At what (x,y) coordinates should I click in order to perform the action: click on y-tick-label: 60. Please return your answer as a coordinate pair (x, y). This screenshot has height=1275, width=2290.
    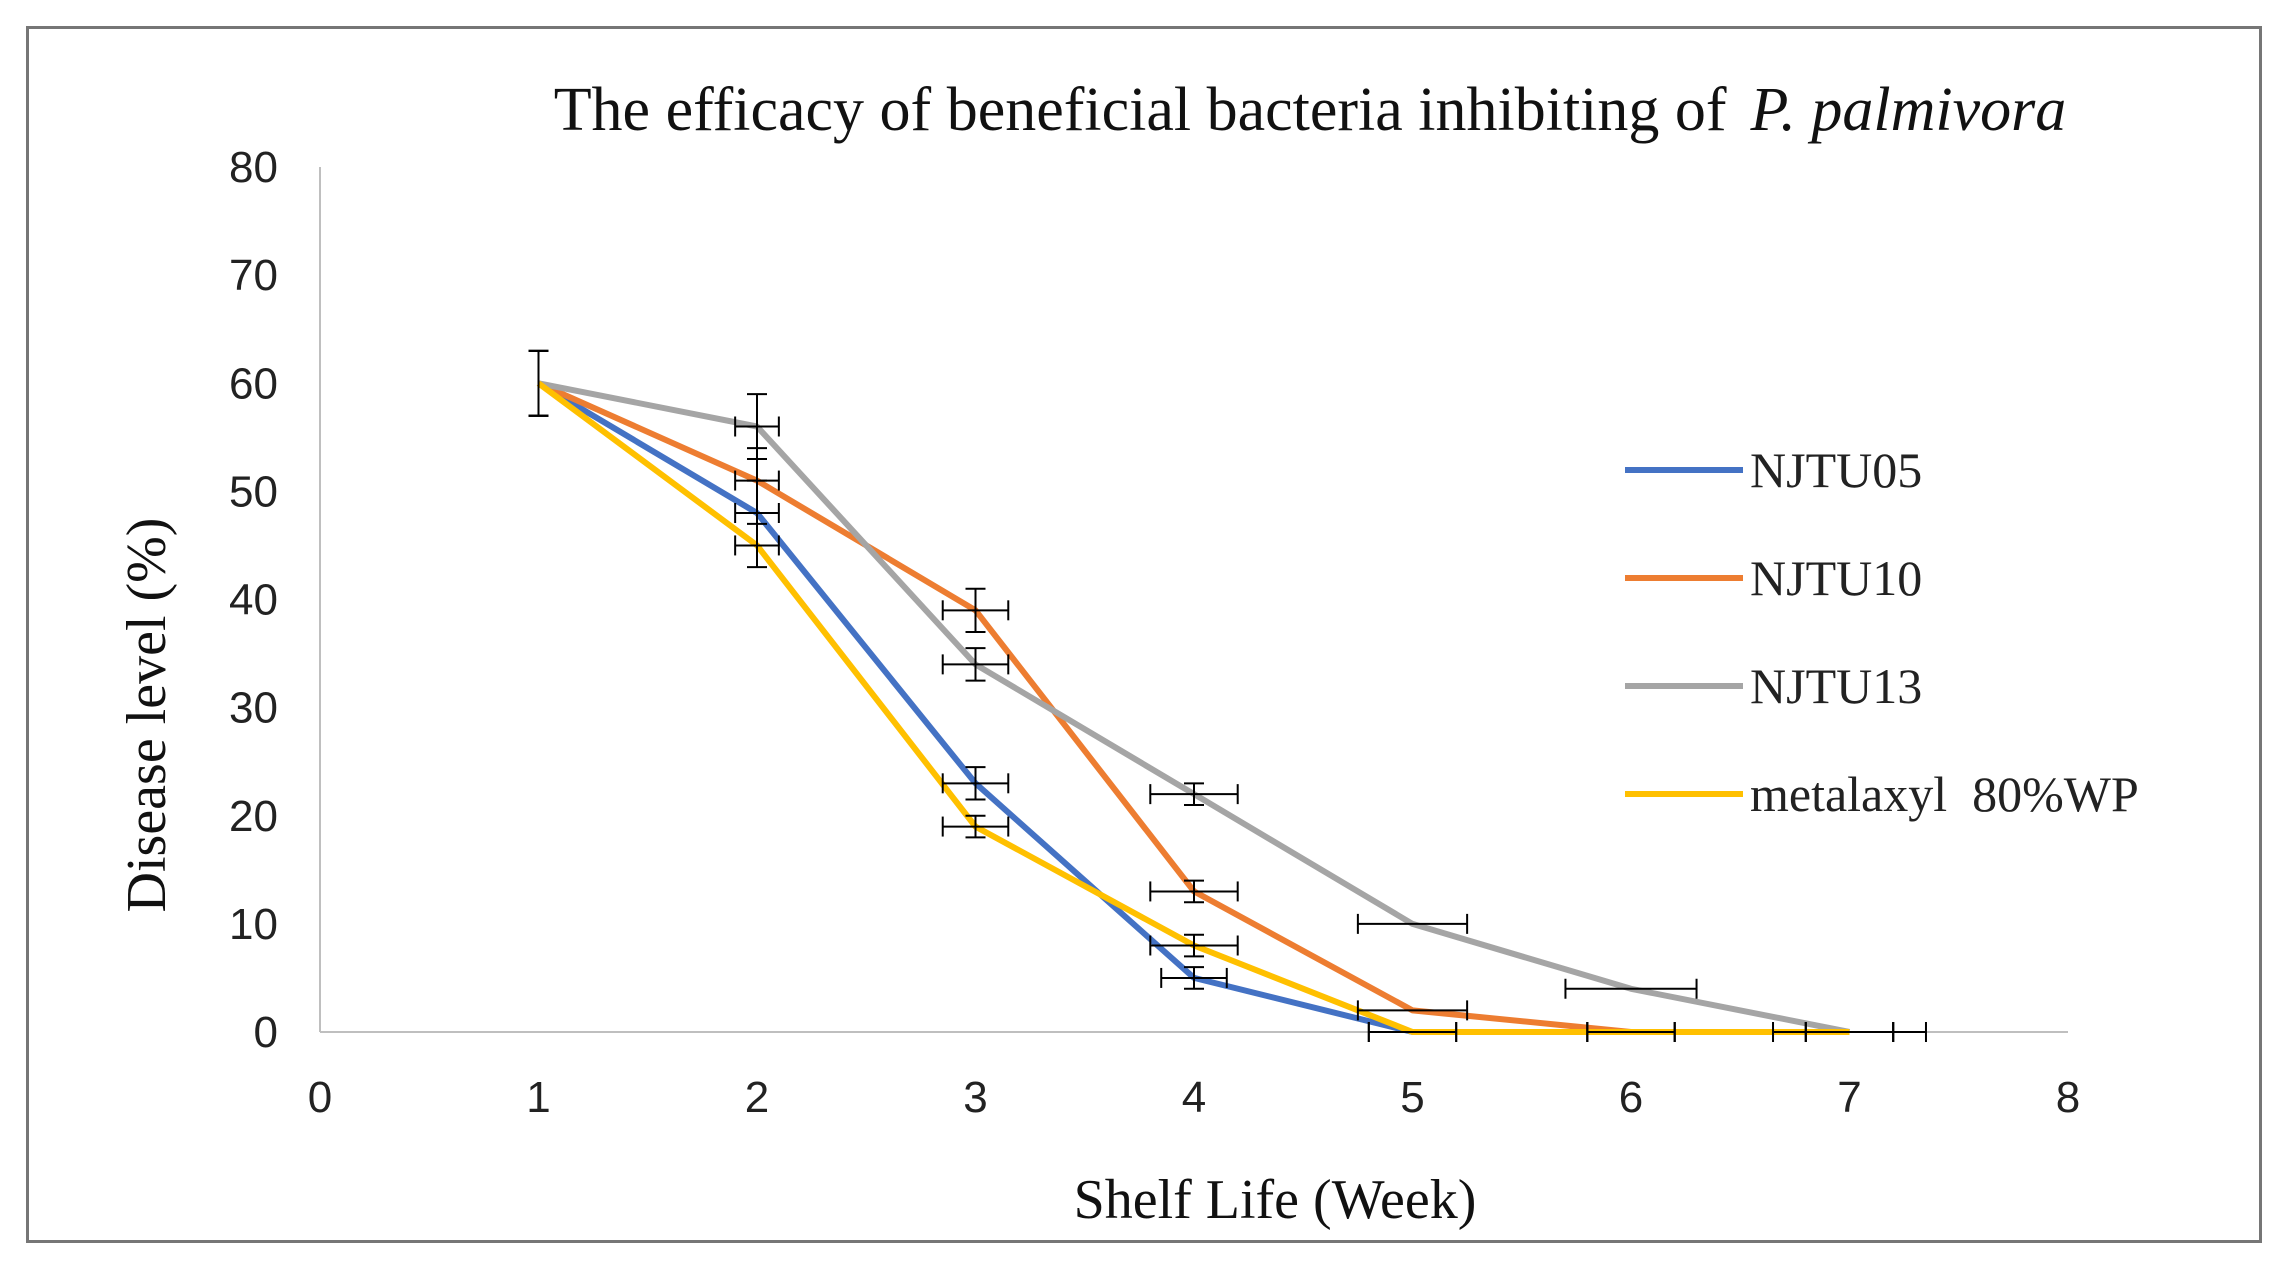
    Looking at the image, I should click on (253, 383).